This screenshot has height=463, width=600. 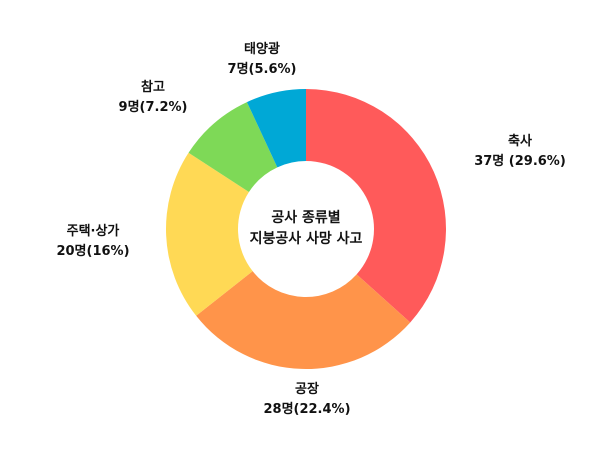 I want to click on label-solar: 태양광 7명(5.6%), so click(x=262, y=60).